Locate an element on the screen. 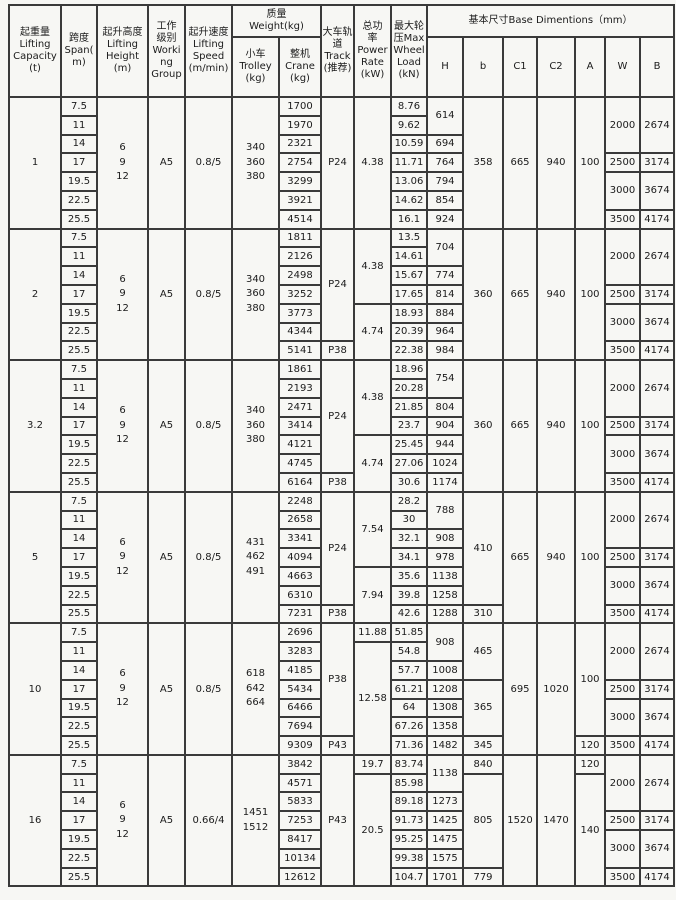 The image size is (676, 900). cell-wheel-load: 99.38 is located at coordinates (409, 858).